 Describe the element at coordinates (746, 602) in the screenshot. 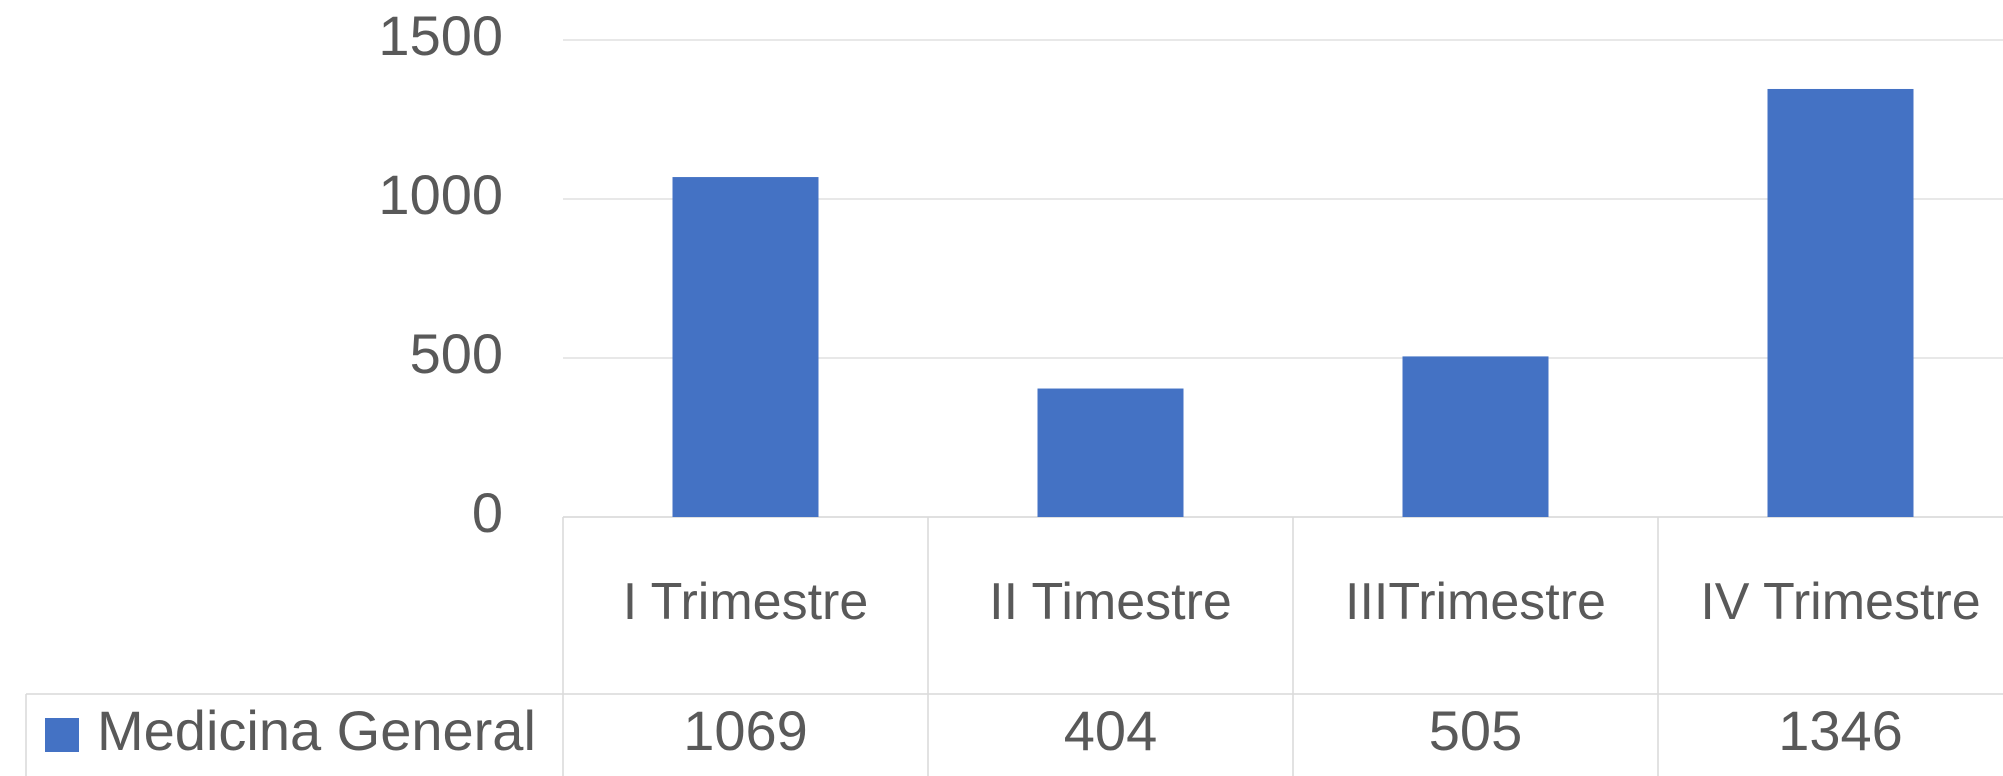

I see `x-tick-label: I Trimestre` at that location.